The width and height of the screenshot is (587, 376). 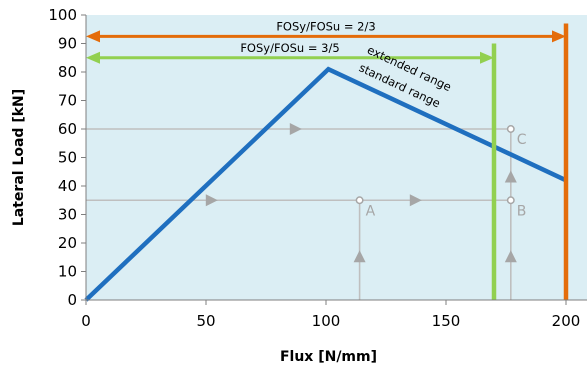 What do you see at coordinates (67, 129) in the screenshot?
I see `y-tick-label-60: 60` at bounding box center [67, 129].